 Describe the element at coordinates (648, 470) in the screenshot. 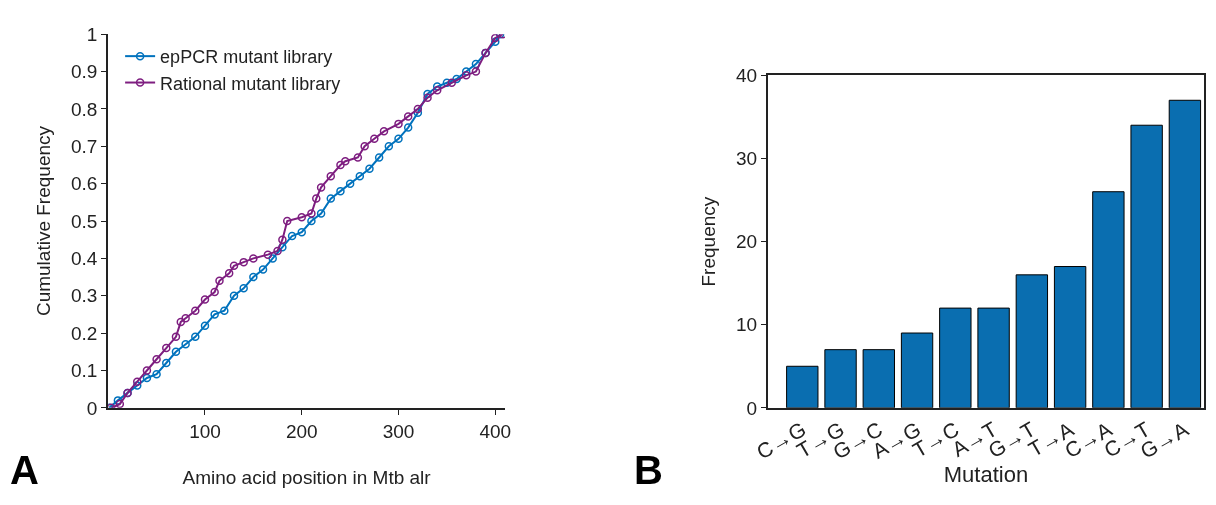

I see `text: B` at that location.